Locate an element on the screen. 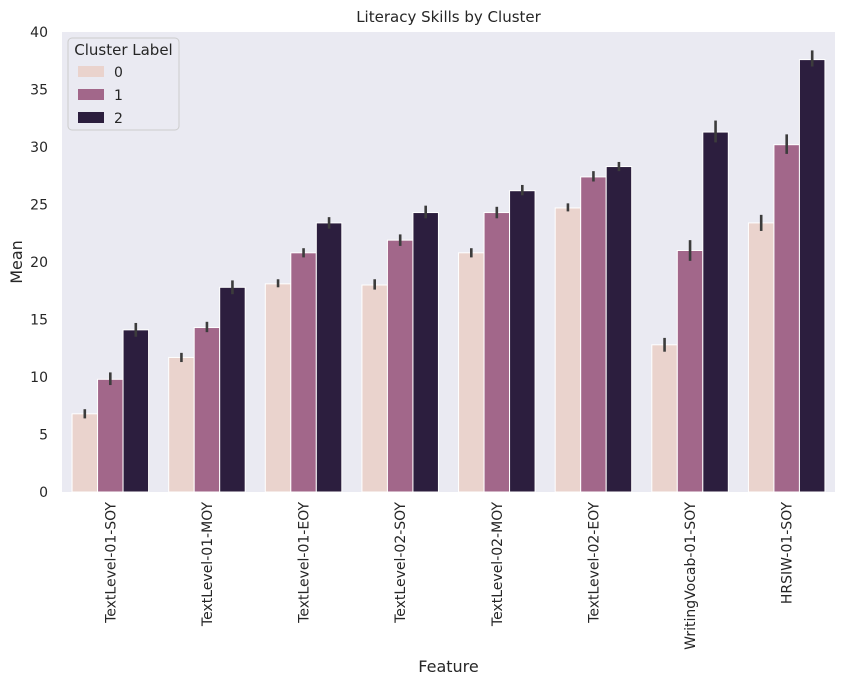 The width and height of the screenshot is (845, 685). legend-label: 2 is located at coordinates (118, 119).